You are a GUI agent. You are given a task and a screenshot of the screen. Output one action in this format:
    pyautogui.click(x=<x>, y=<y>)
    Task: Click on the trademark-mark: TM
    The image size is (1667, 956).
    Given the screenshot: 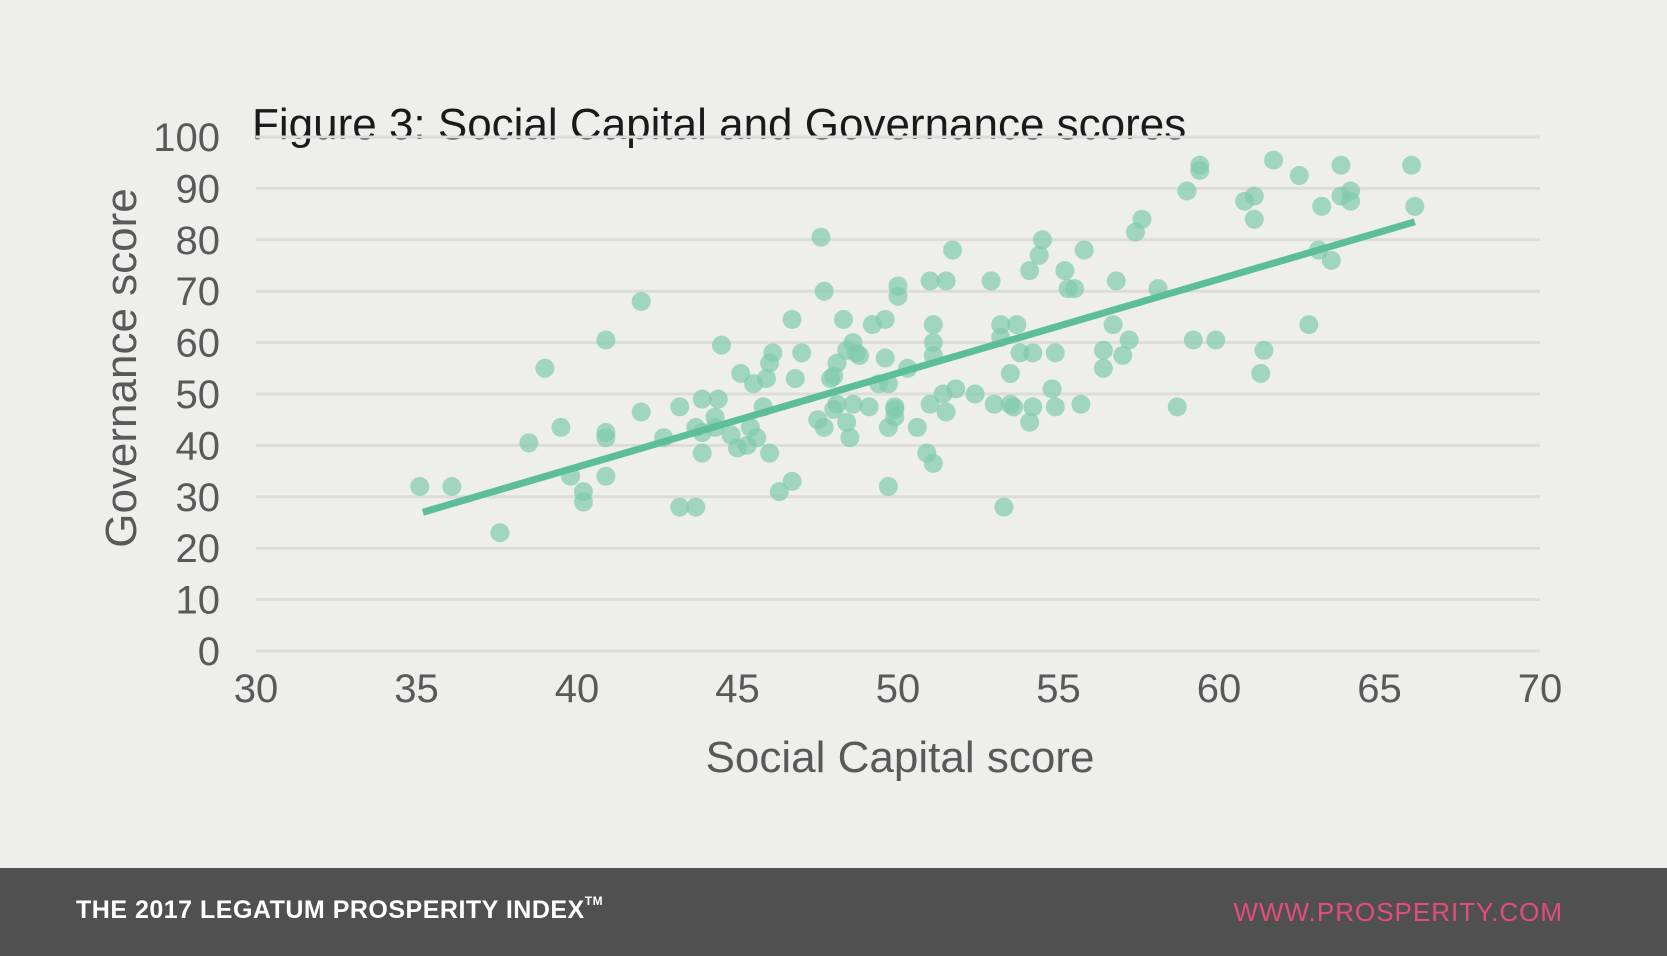 What is the action you would take?
    pyautogui.click(x=594, y=900)
    